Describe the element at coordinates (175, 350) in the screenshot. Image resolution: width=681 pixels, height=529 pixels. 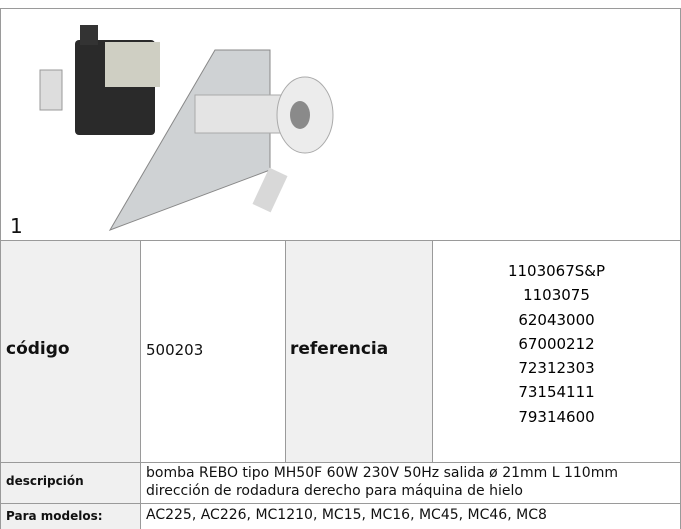
I see `cell-value: 500203` at that location.